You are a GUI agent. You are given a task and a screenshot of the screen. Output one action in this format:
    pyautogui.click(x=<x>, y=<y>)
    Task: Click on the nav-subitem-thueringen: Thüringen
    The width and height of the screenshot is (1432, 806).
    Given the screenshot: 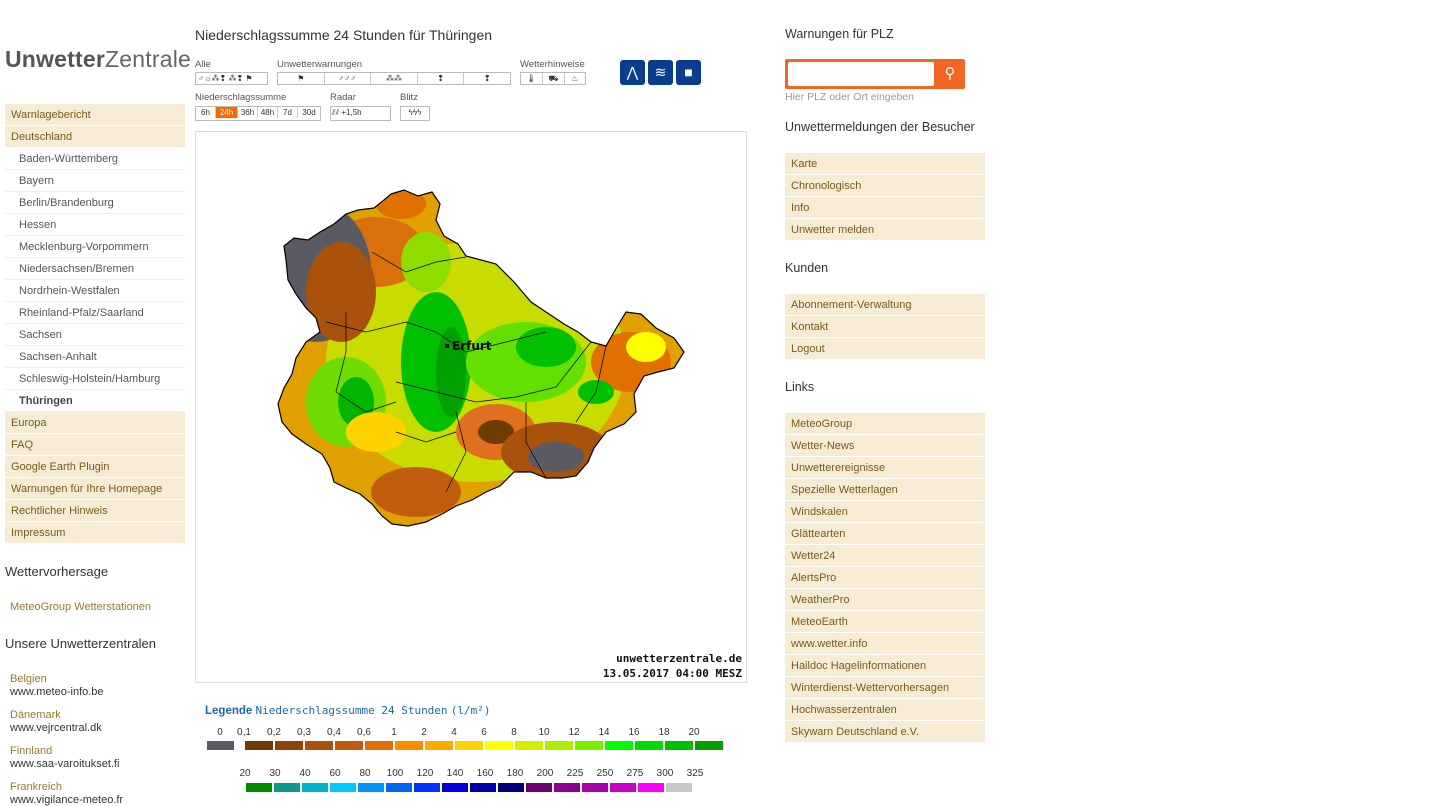 What is the action you would take?
    pyautogui.click(x=95, y=401)
    